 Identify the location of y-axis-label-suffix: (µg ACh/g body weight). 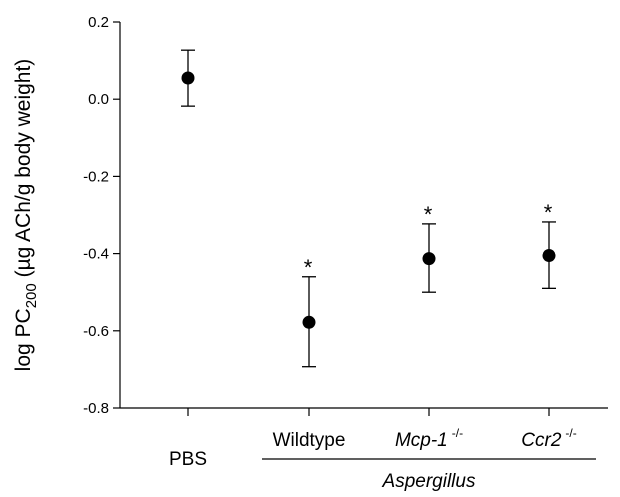
(23, 171).